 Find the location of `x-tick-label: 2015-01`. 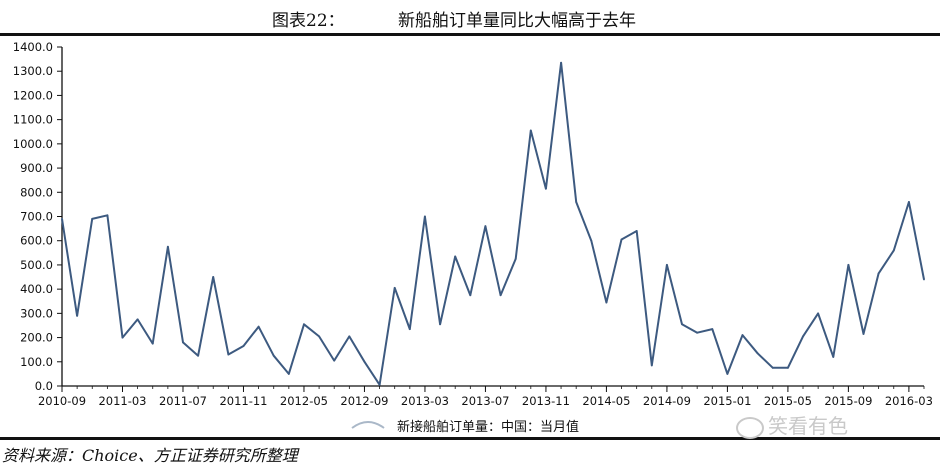

x-tick-label: 2015-01 is located at coordinates (727, 401).